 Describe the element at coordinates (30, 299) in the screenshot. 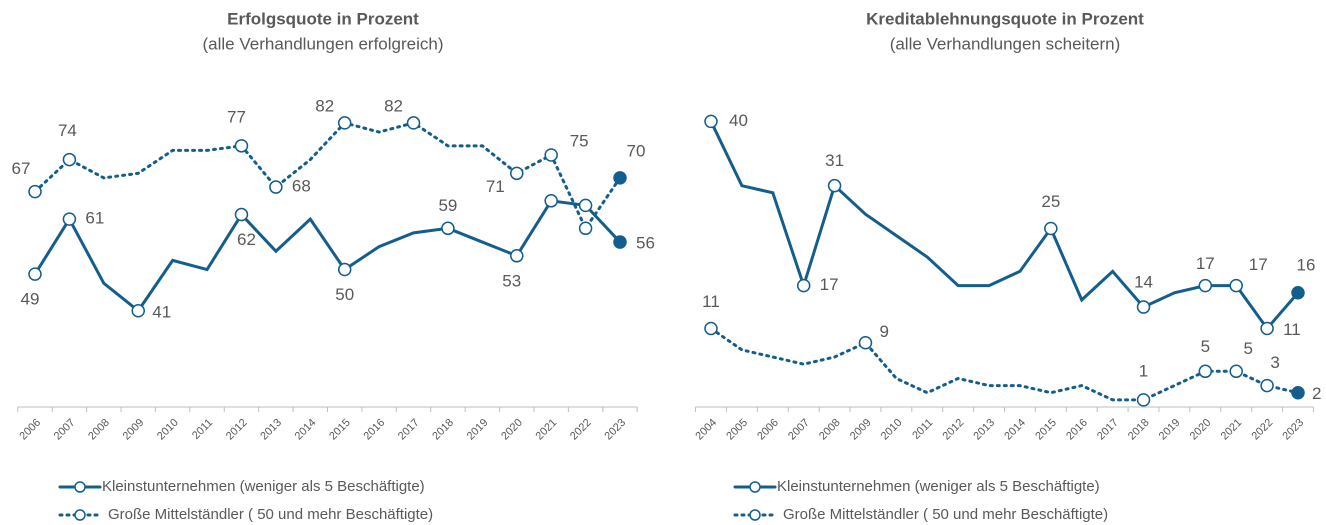

I see `data-label: 49` at that location.